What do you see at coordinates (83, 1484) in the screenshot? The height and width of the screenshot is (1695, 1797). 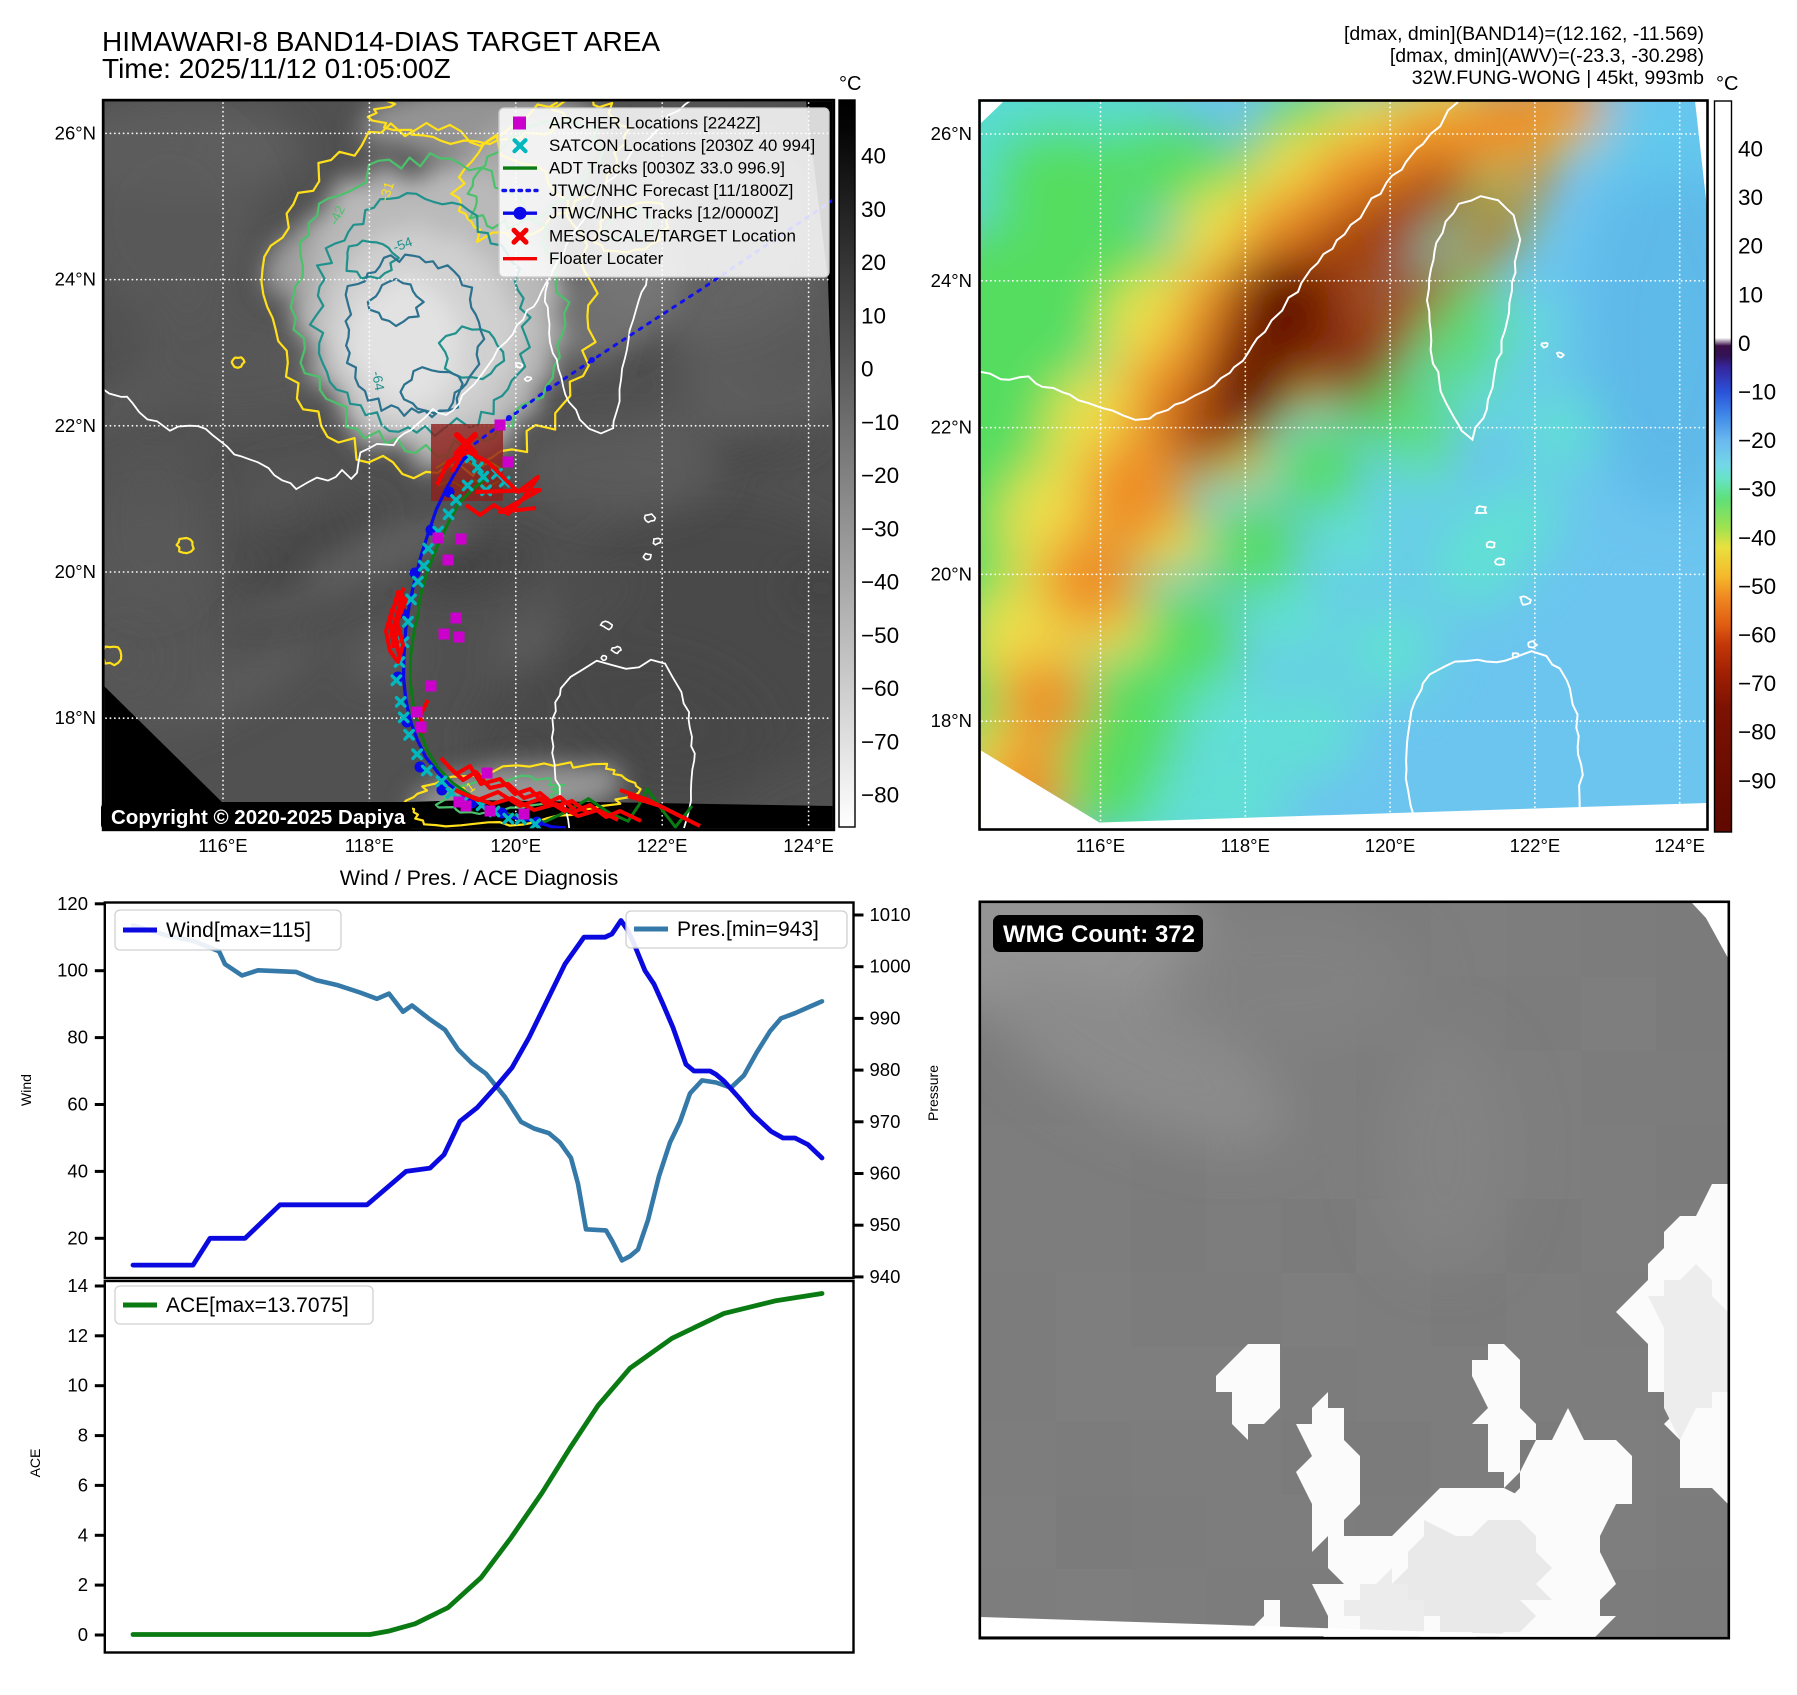 I see `svg-text: 6` at bounding box center [83, 1484].